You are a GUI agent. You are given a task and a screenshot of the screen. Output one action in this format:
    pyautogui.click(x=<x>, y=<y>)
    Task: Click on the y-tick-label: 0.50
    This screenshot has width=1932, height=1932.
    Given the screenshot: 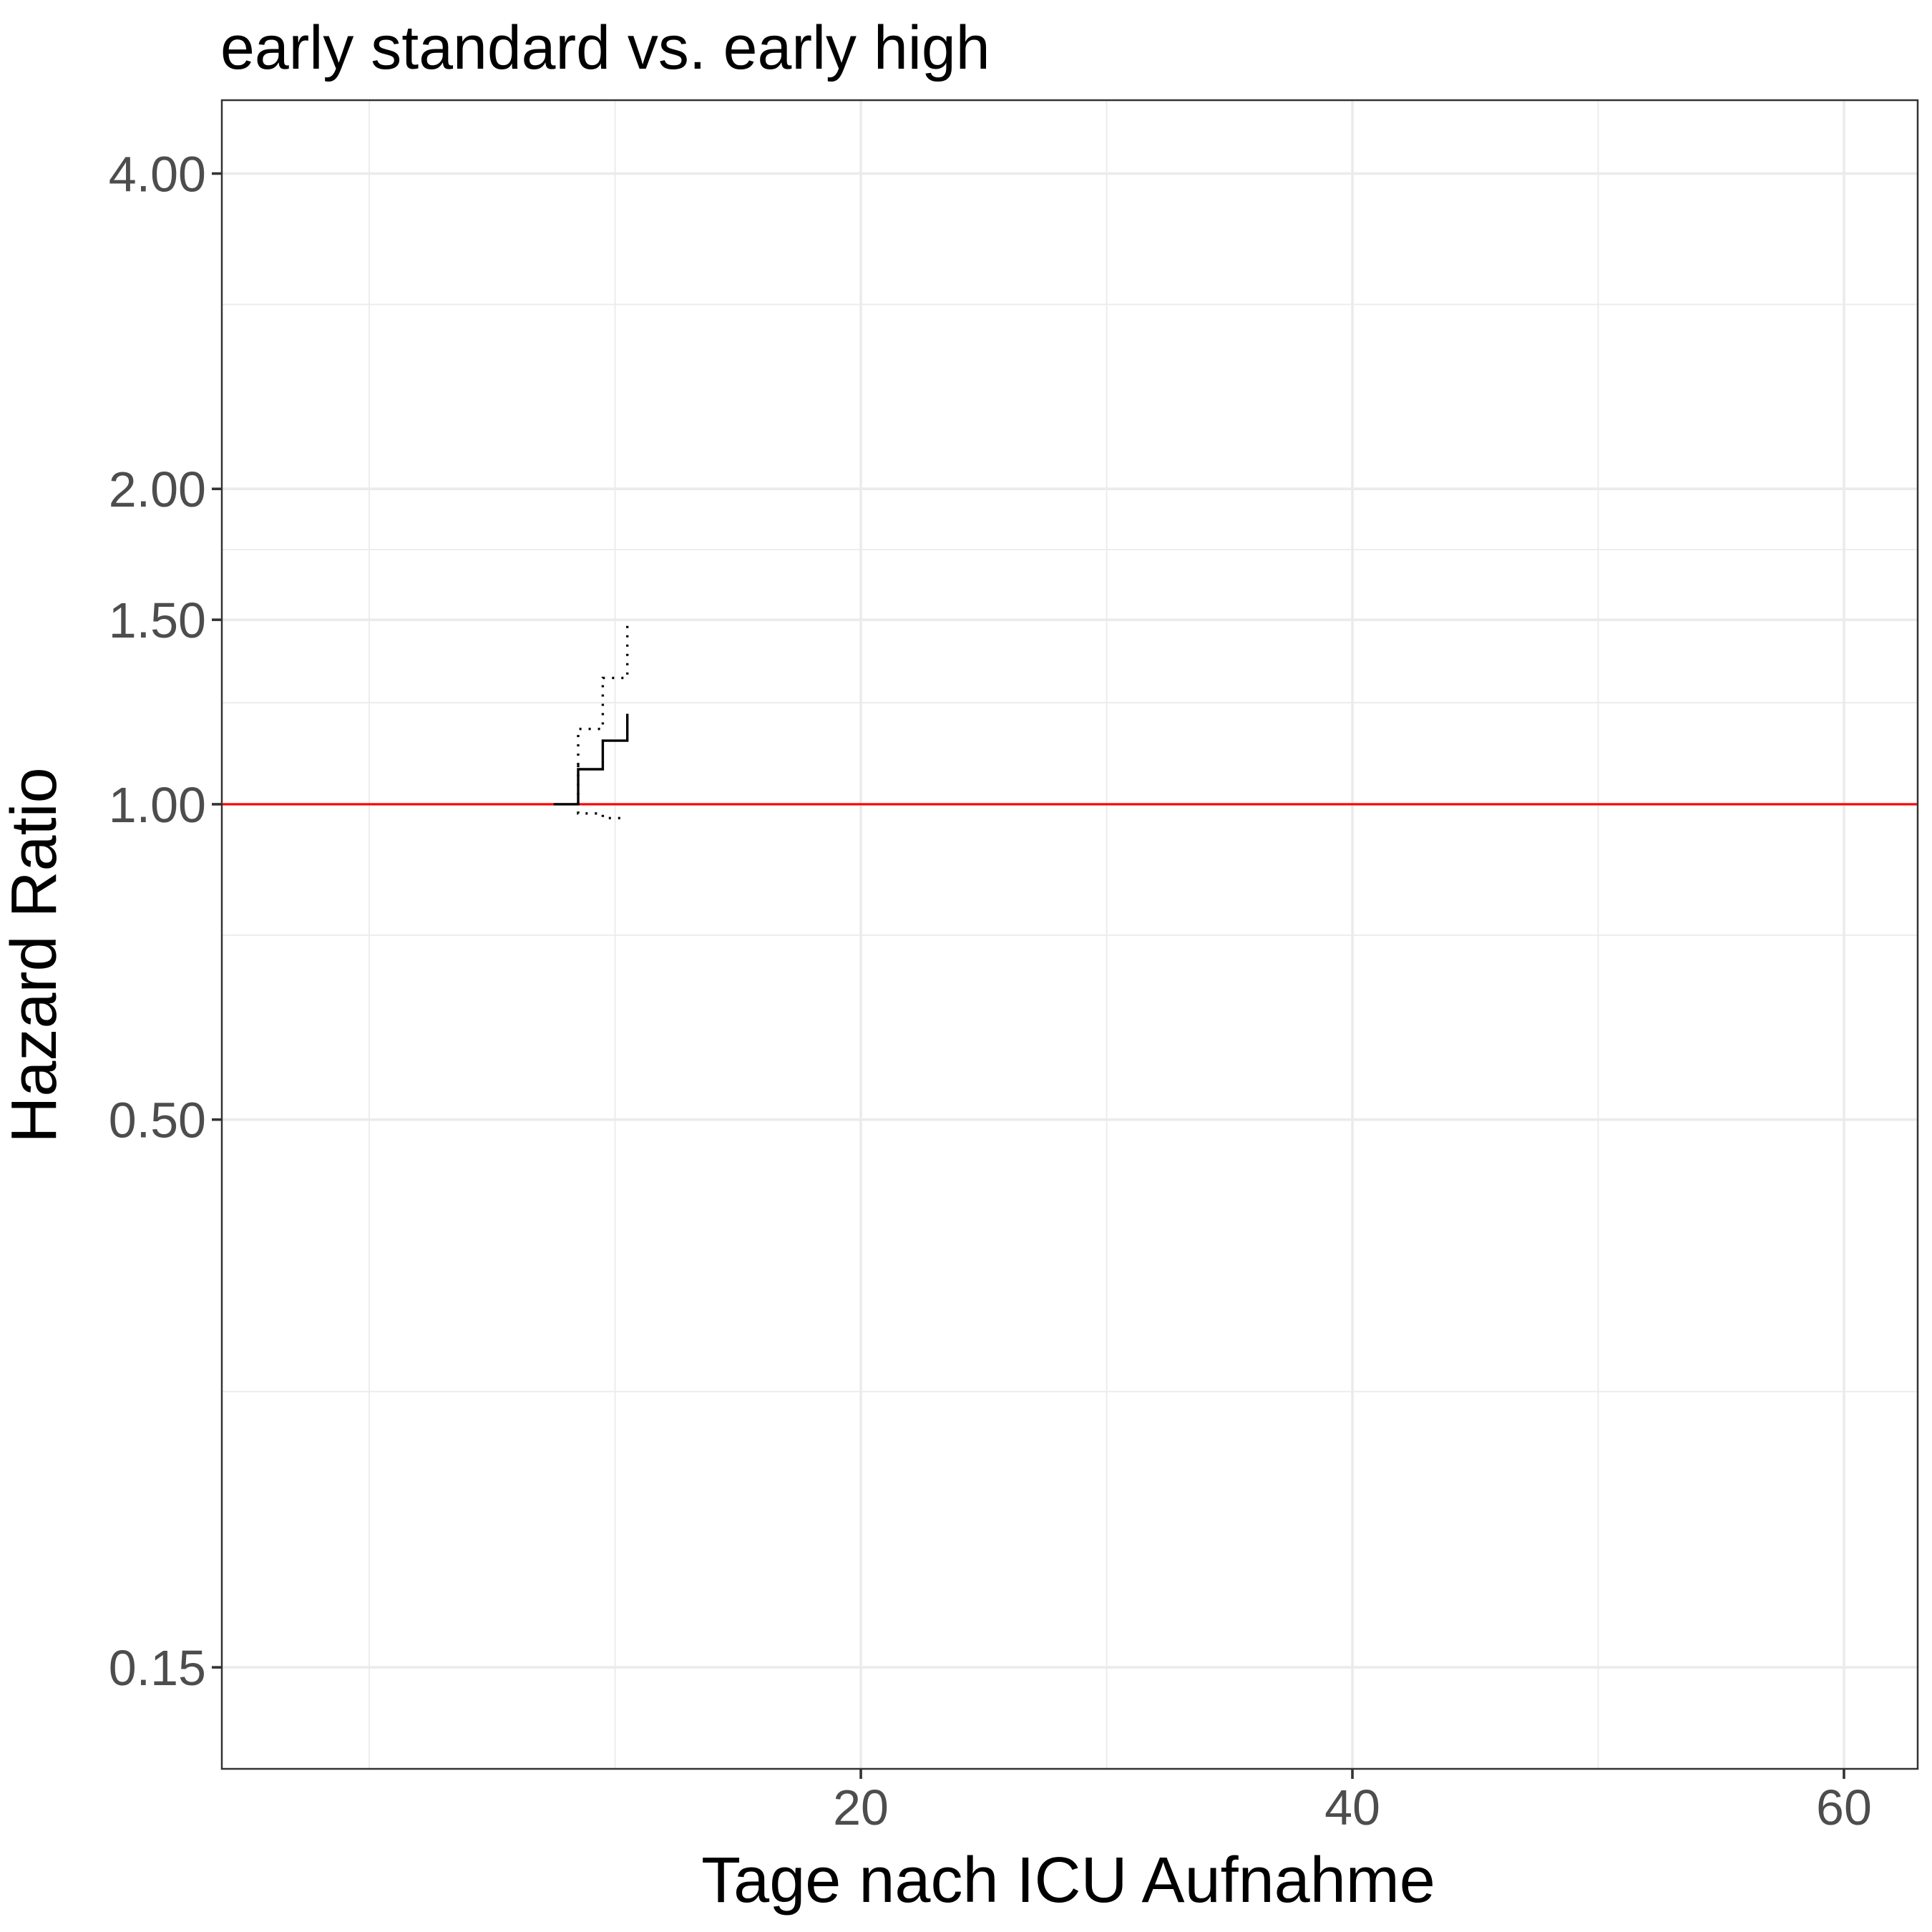 What is the action you would take?
    pyautogui.click(x=157, y=1120)
    